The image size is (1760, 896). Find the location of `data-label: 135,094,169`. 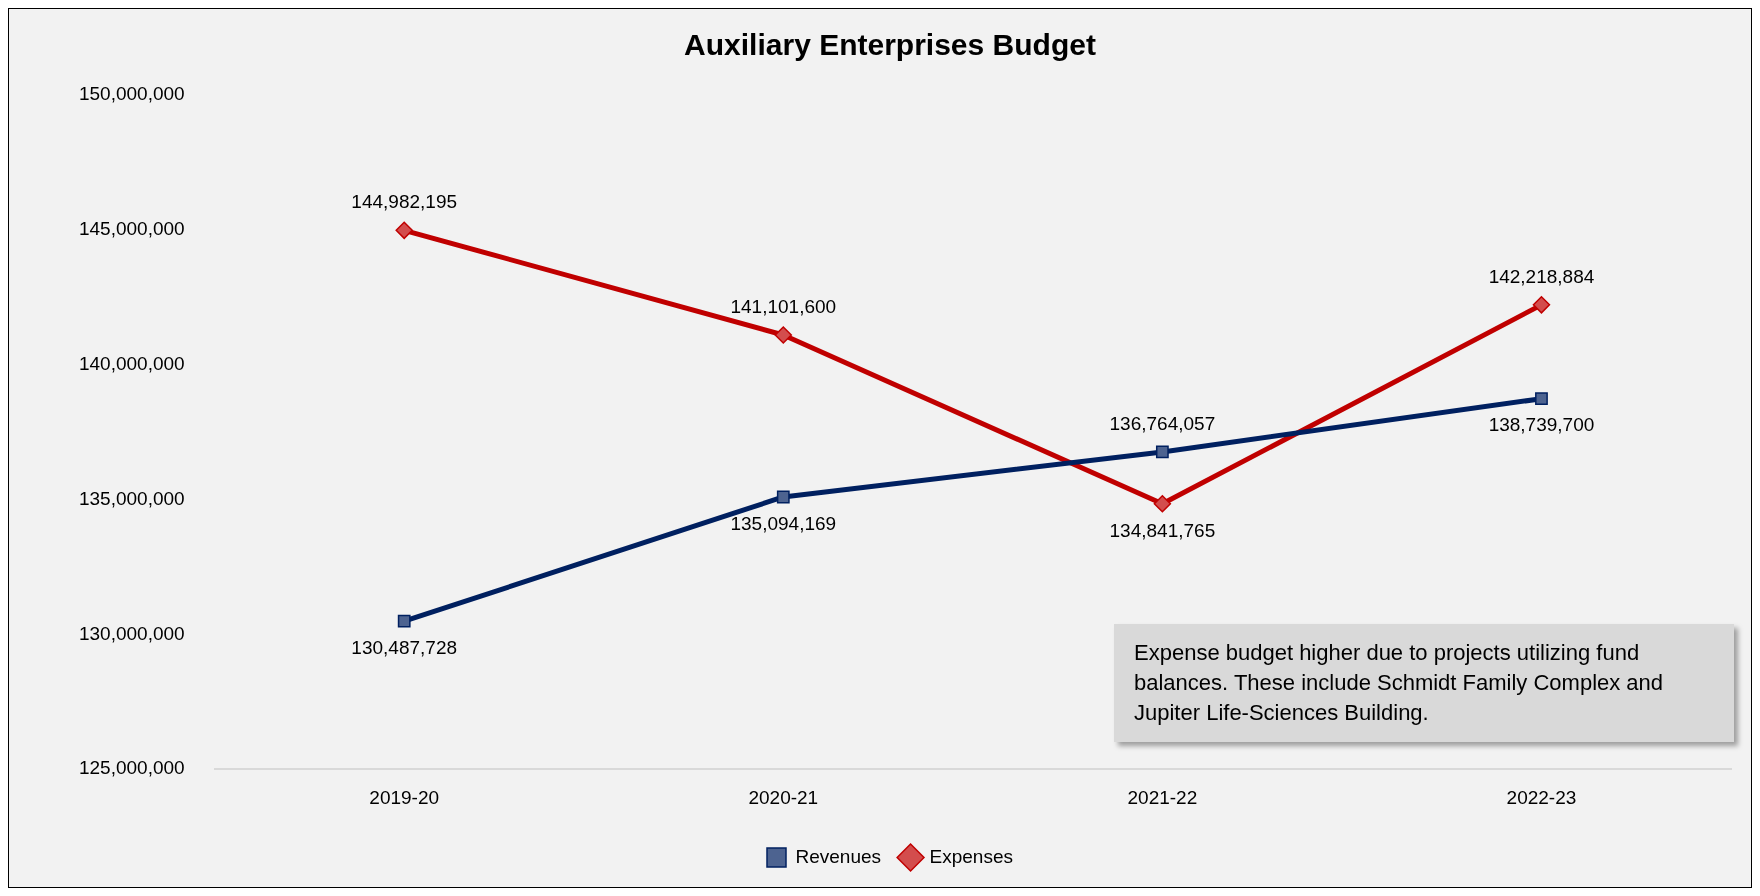

data-label: 135,094,169 is located at coordinates (783, 523).